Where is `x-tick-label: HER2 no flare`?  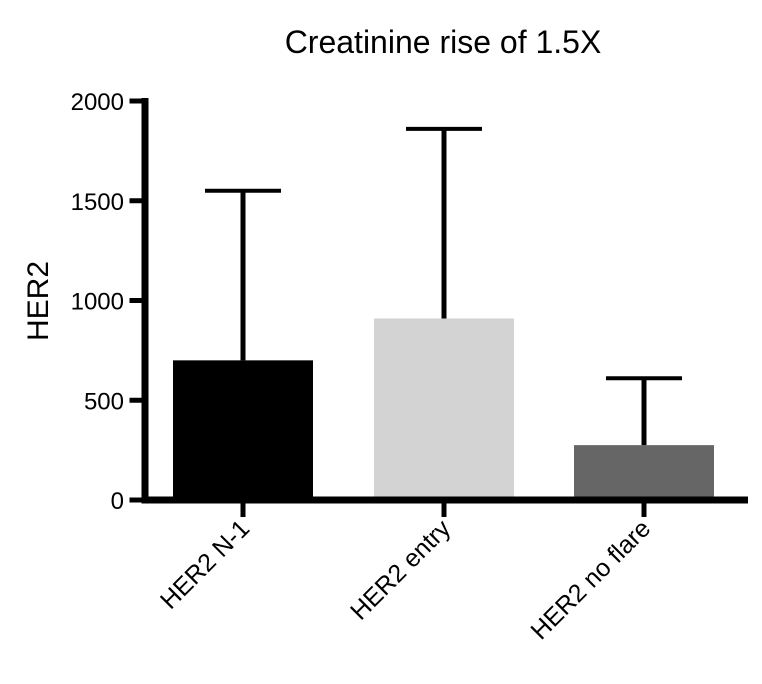
x-tick-label: HER2 no flare is located at coordinates (590, 579).